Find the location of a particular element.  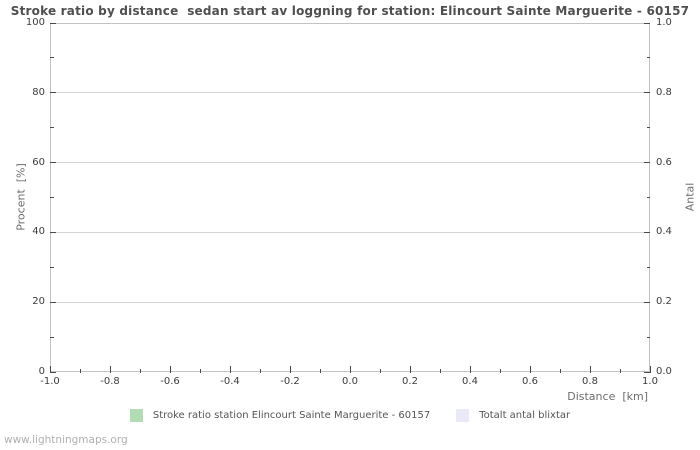

y-tick-label-right: 0.6 is located at coordinates (664, 162).